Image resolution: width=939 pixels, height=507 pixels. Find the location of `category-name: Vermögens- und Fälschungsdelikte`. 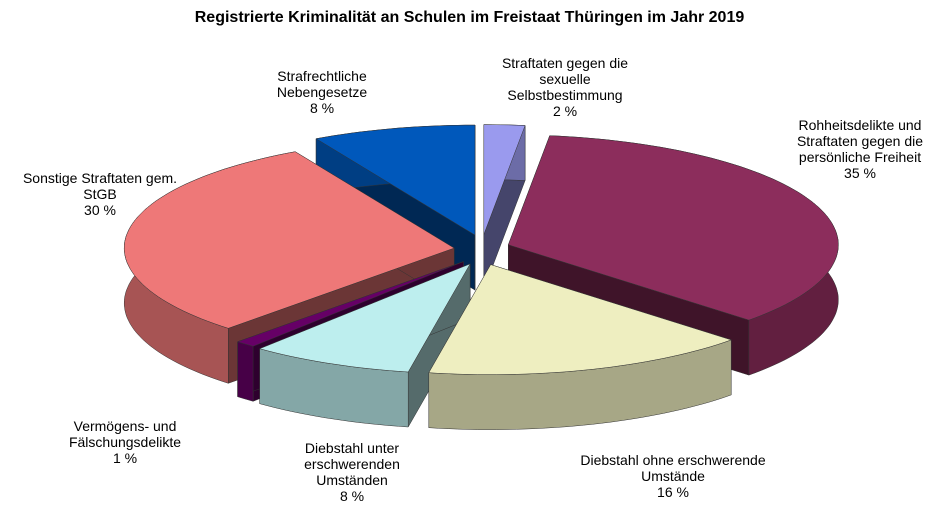

category-name: Vermögens- und Fälschungsdelikte is located at coordinates (125, 434).